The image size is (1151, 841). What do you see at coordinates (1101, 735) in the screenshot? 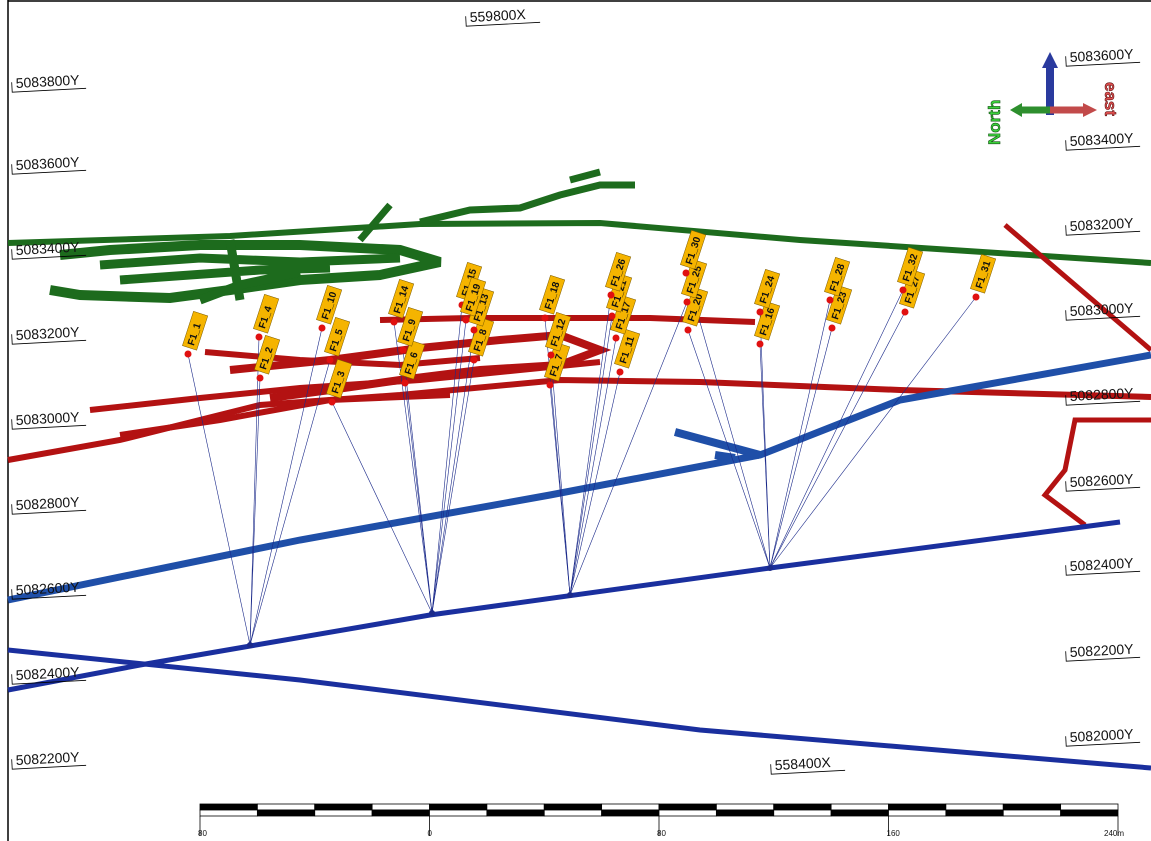
I see `grid-label-text: 5082000Y` at bounding box center [1101, 735].